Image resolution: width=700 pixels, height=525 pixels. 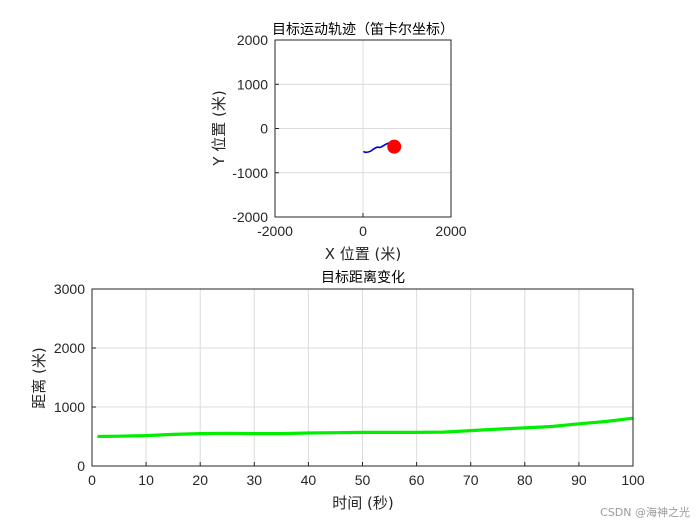 I want to click on y-tick-label: -1000, so click(x=250, y=173).